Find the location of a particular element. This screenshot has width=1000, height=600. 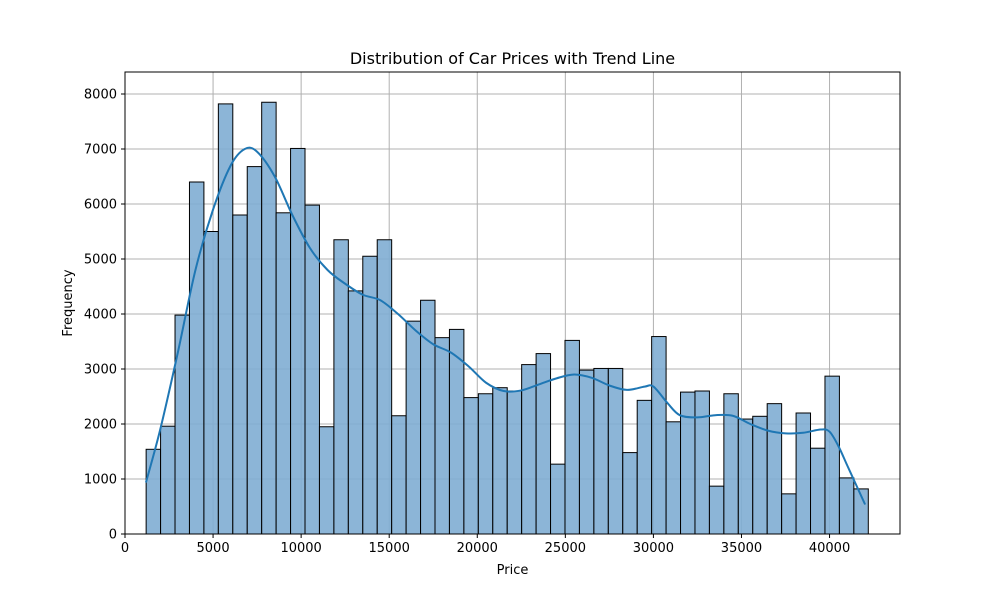

x-axis-title: Price is located at coordinates (513, 570).